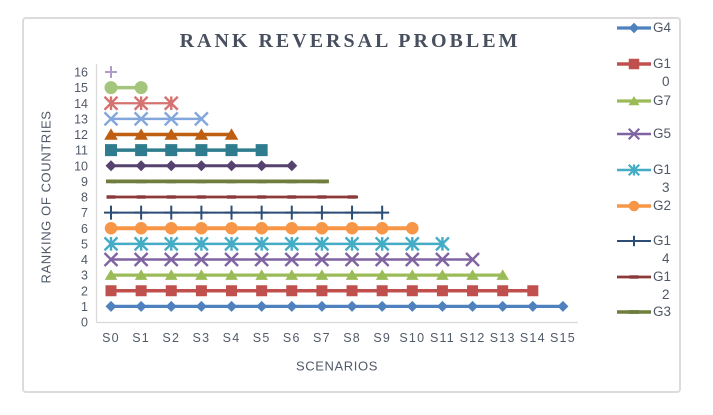  I want to click on series-G2, so click(261, 228).